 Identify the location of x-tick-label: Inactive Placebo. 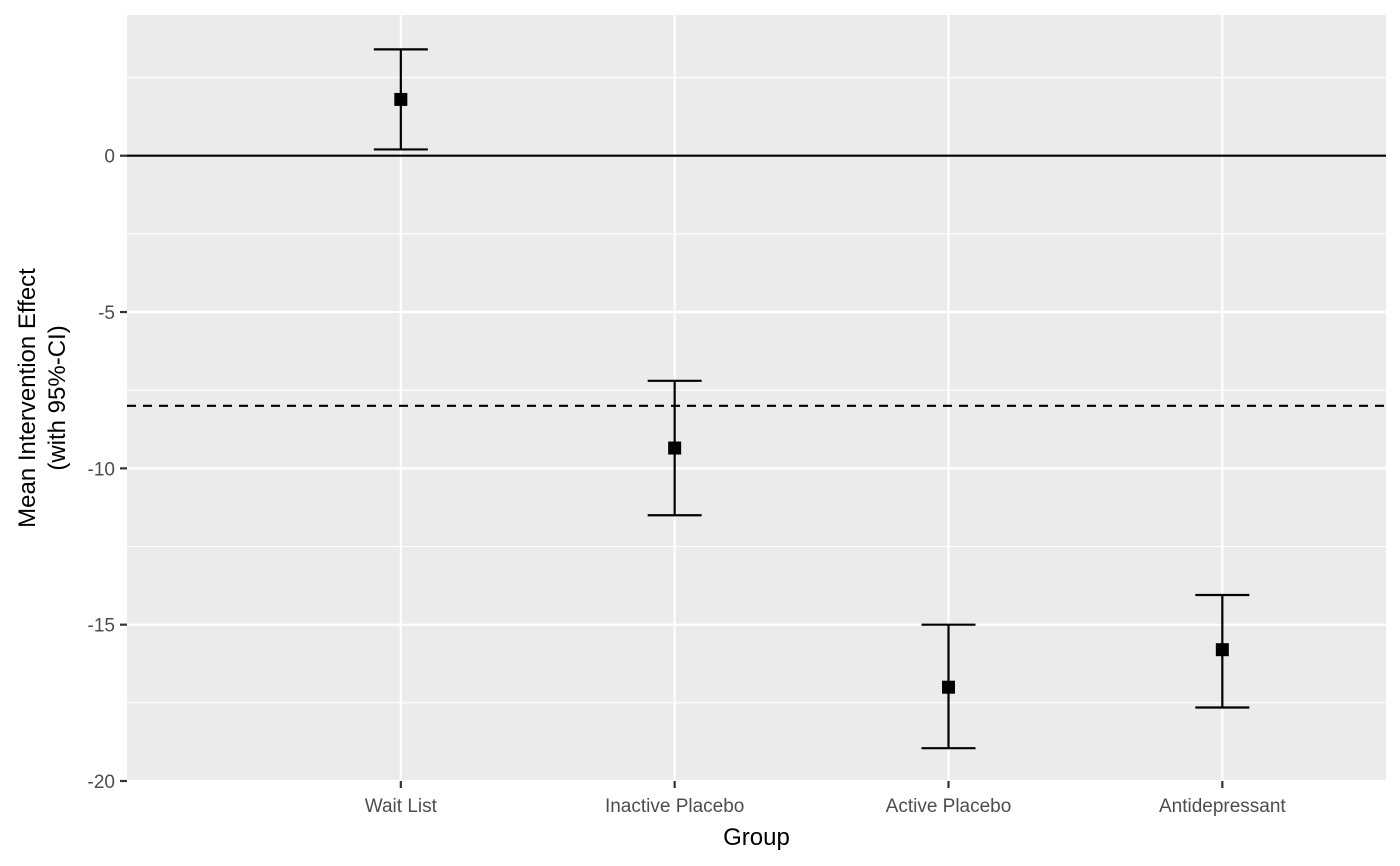
(674, 806).